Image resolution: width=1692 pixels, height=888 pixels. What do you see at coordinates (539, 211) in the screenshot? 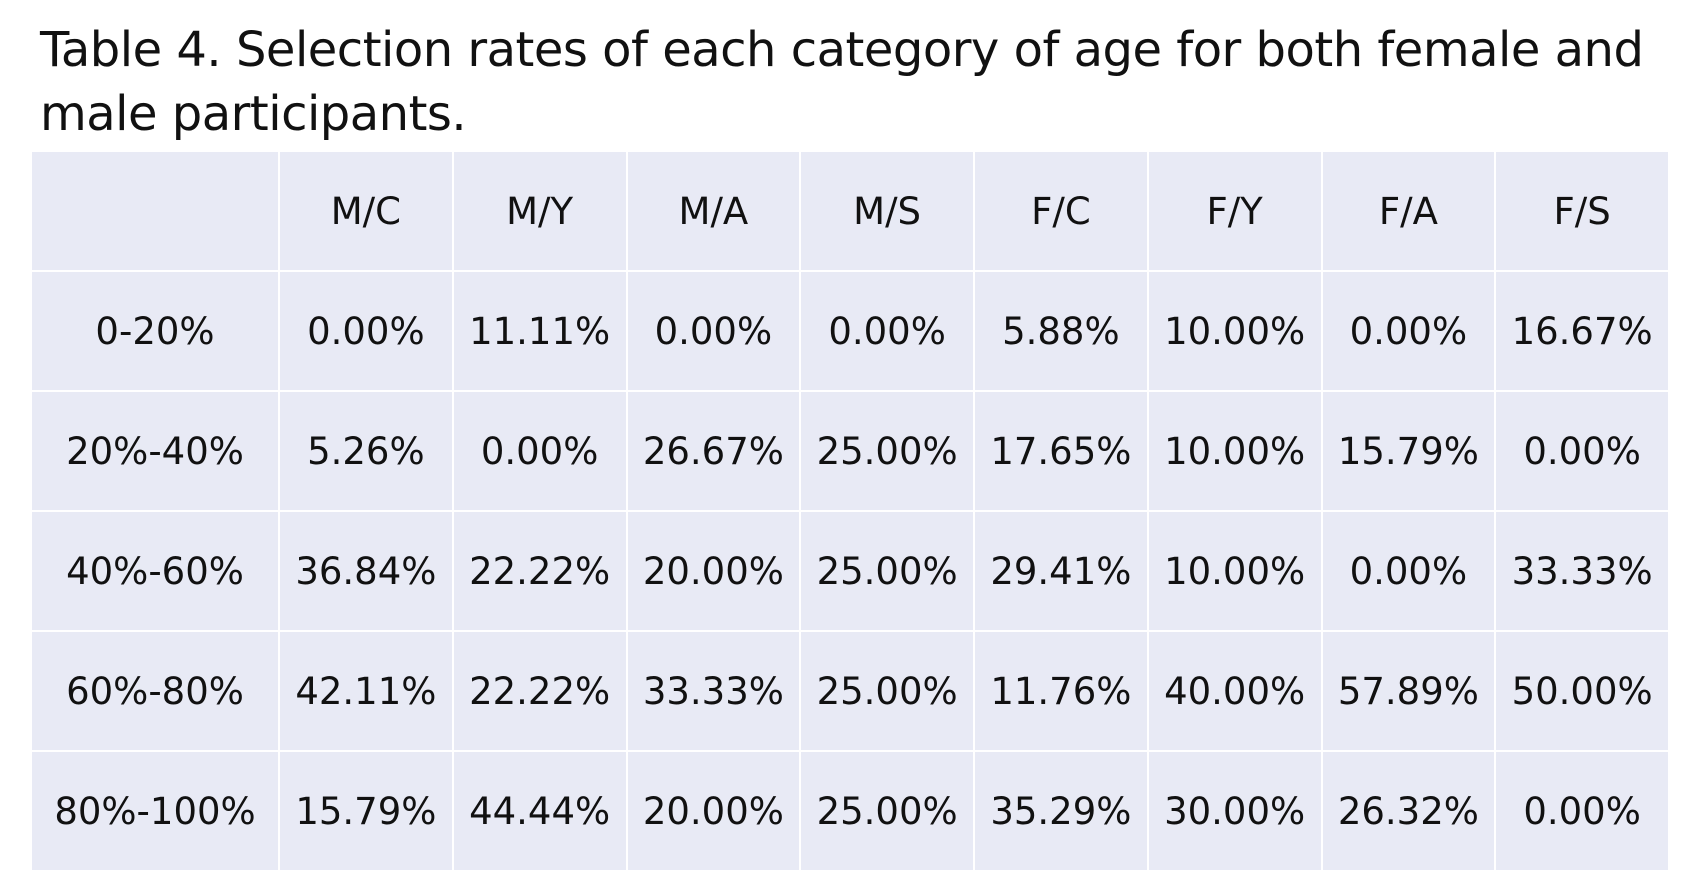
I see `column-header: M/Y` at bounding box center [539, 211].